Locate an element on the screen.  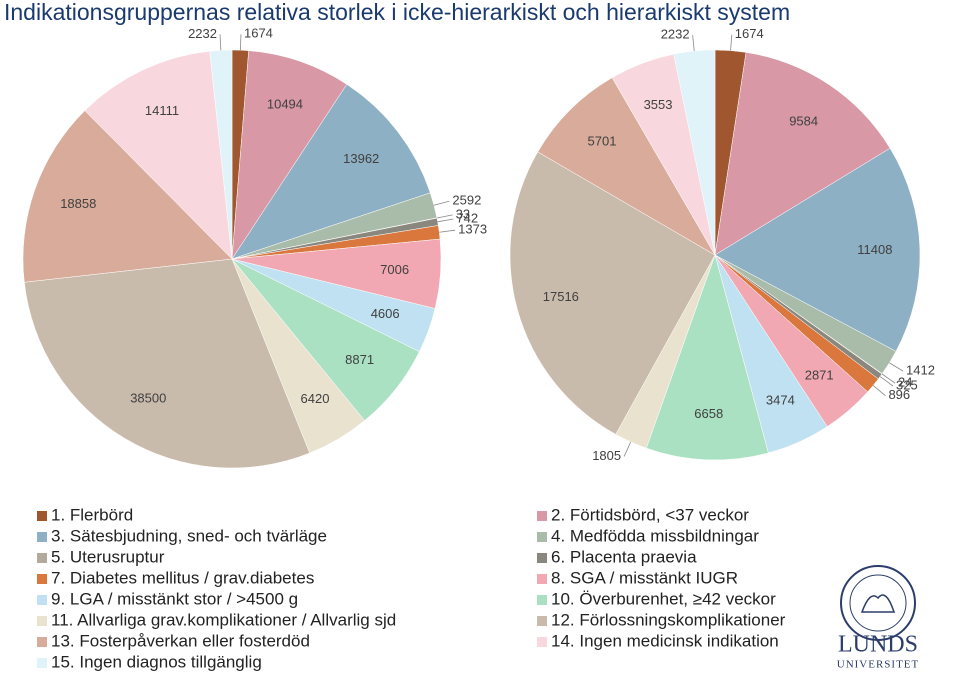
data-label: 2871 is located at coordinates (819, 375).